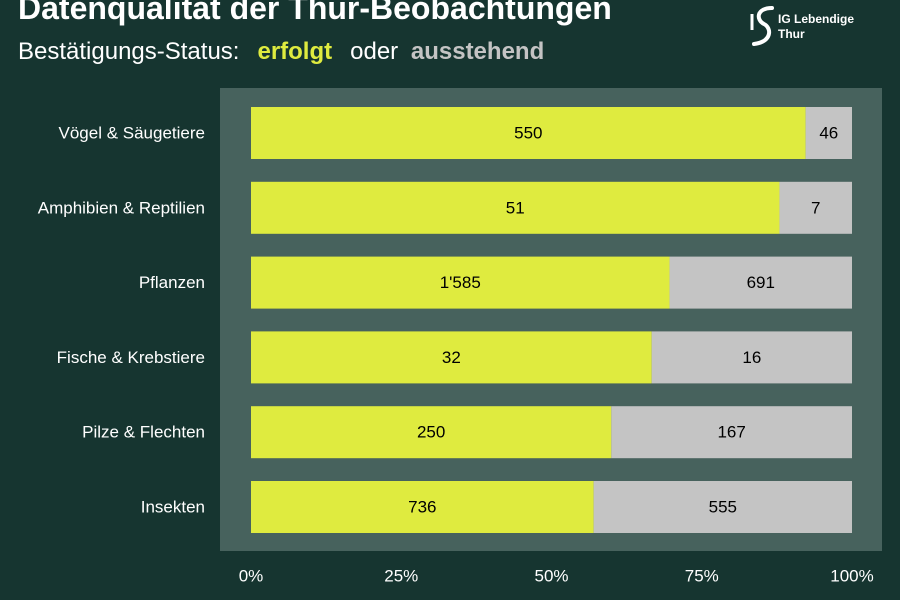 Image resolution: width=900 pixels, height=600 pixels. Describe the element at coordinates (791, 34) in the screenshot. I see `logo-line-2: Thur` at that location.